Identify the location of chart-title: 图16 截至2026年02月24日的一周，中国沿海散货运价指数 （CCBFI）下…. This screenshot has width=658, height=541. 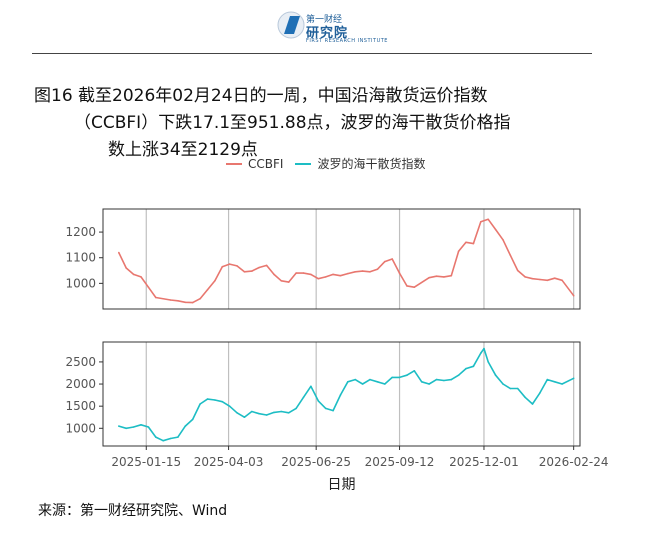
(314, 123).